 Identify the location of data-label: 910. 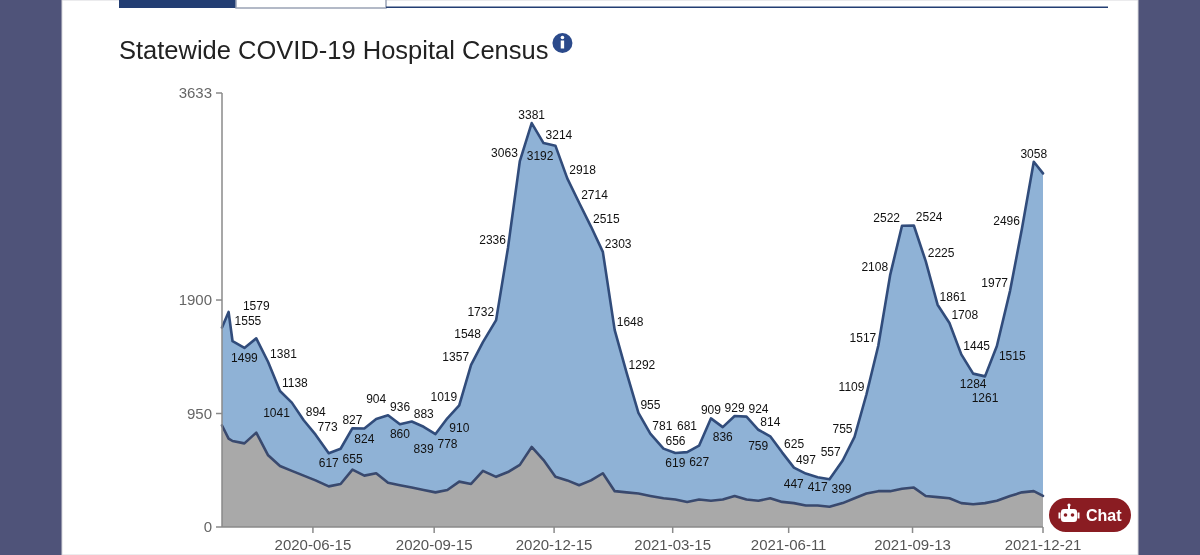
(459, 428).